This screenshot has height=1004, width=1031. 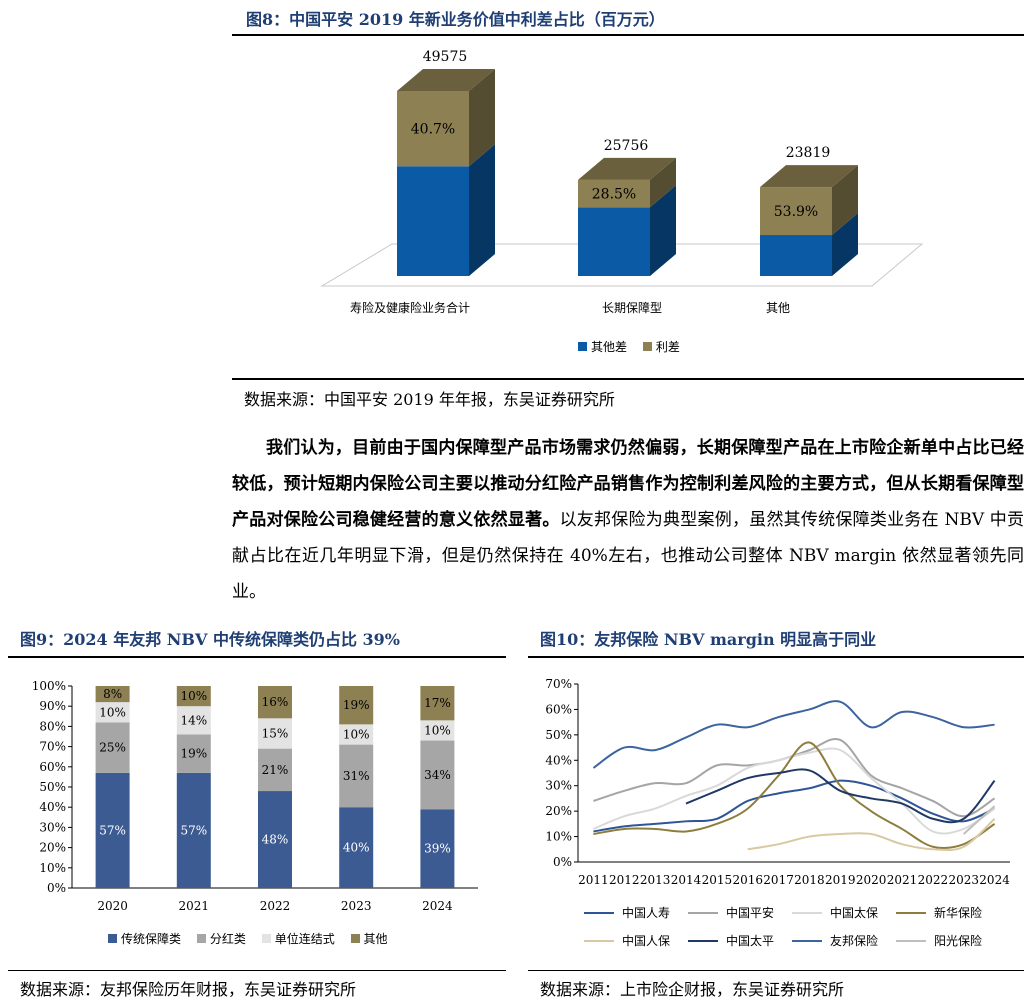 What do you see at coordinates (692, 989) in the screenshot?
I see `fig10-source: 数据来源：上市险企财报，东吴证券研究所` at bounding box center [692, 989].